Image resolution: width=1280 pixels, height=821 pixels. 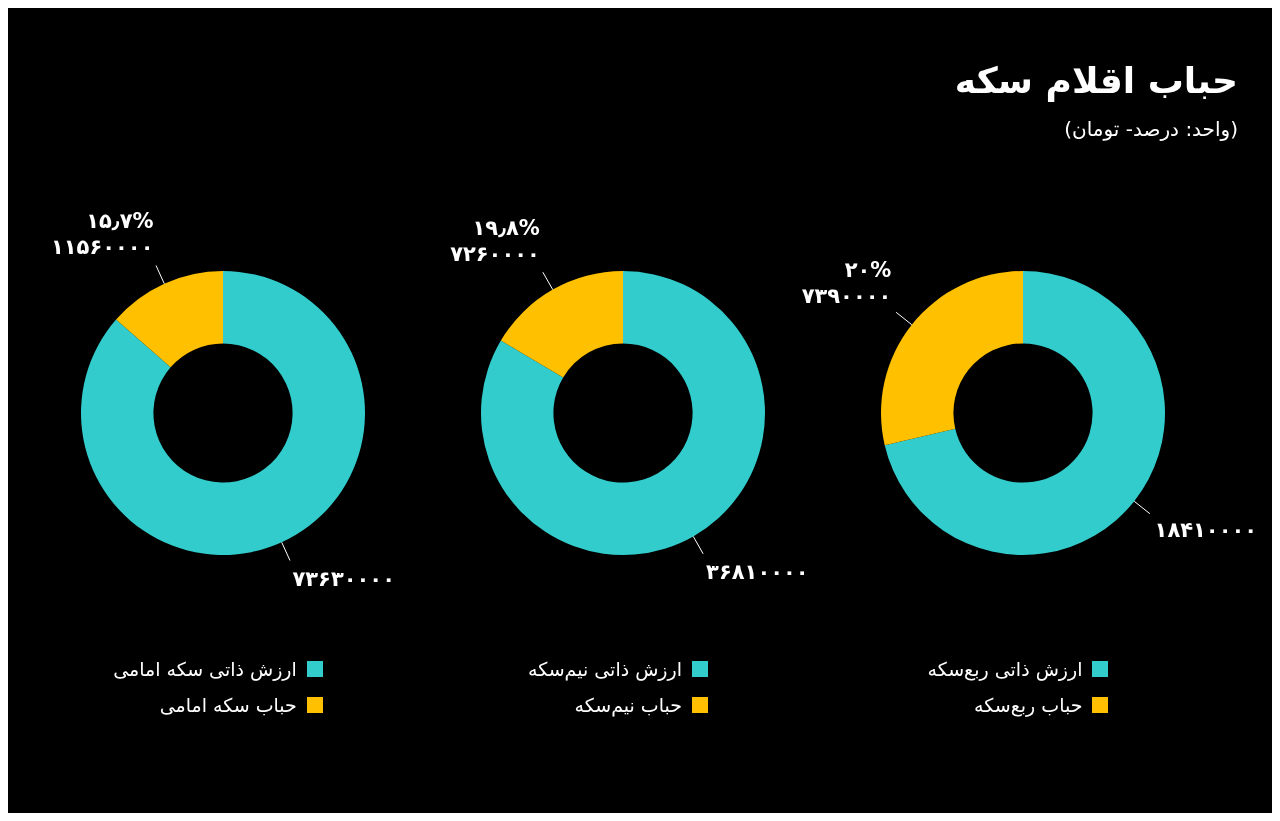 I want to click on legend-label: ارزش ذاتی سکه امامی, so click(x=205, y=669).